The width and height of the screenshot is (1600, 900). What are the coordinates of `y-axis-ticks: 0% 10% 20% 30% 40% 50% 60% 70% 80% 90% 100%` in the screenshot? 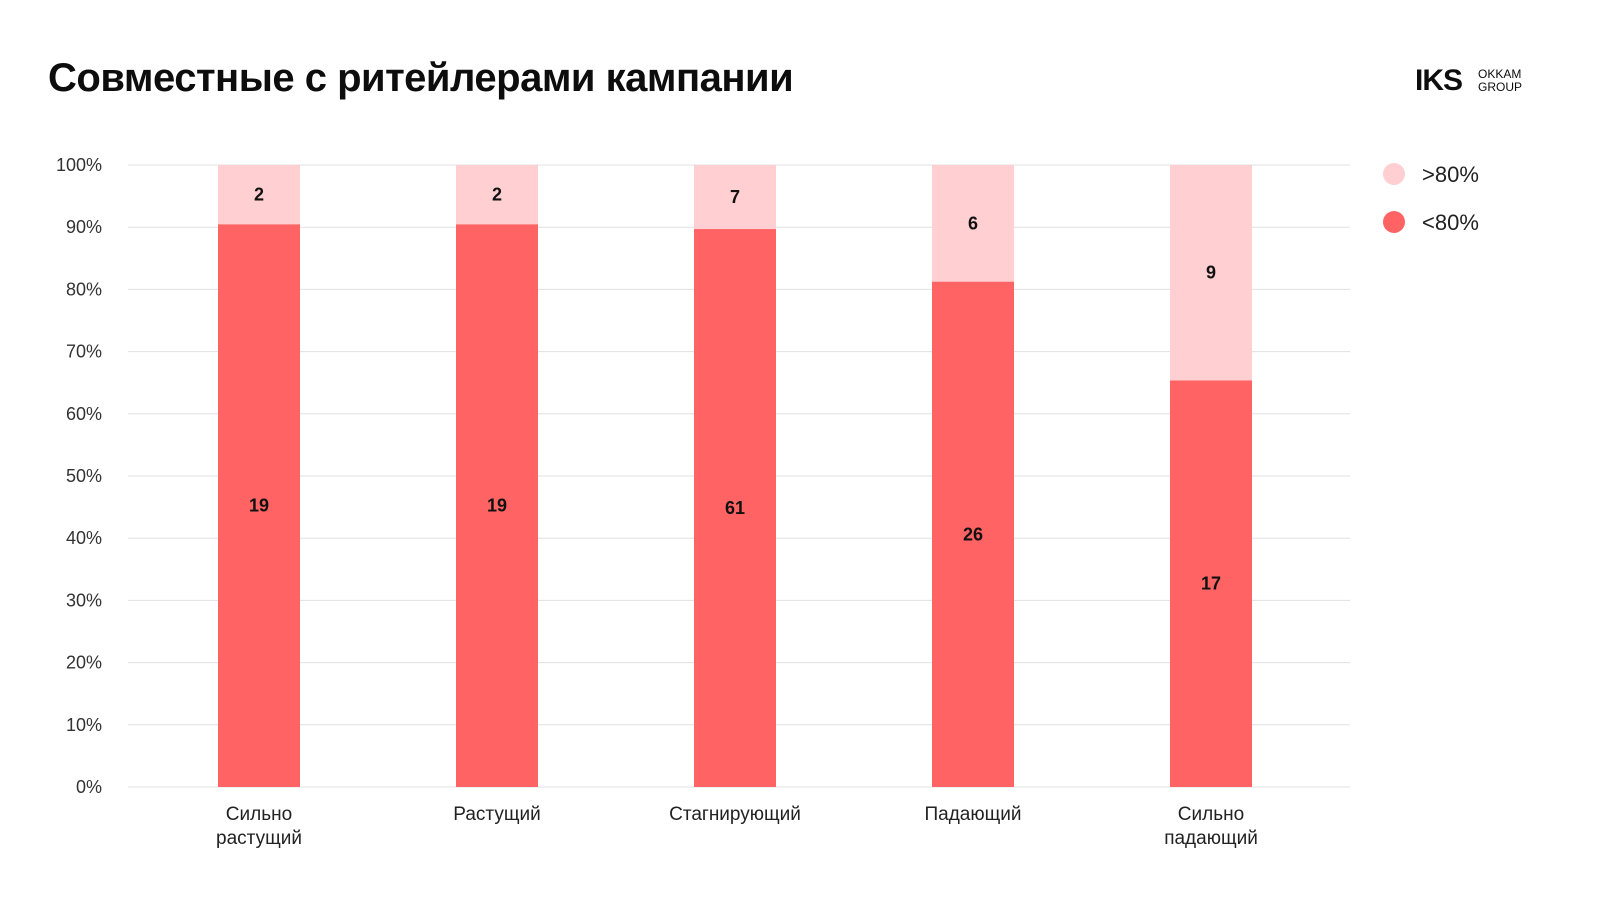 It's located at (79, 476).